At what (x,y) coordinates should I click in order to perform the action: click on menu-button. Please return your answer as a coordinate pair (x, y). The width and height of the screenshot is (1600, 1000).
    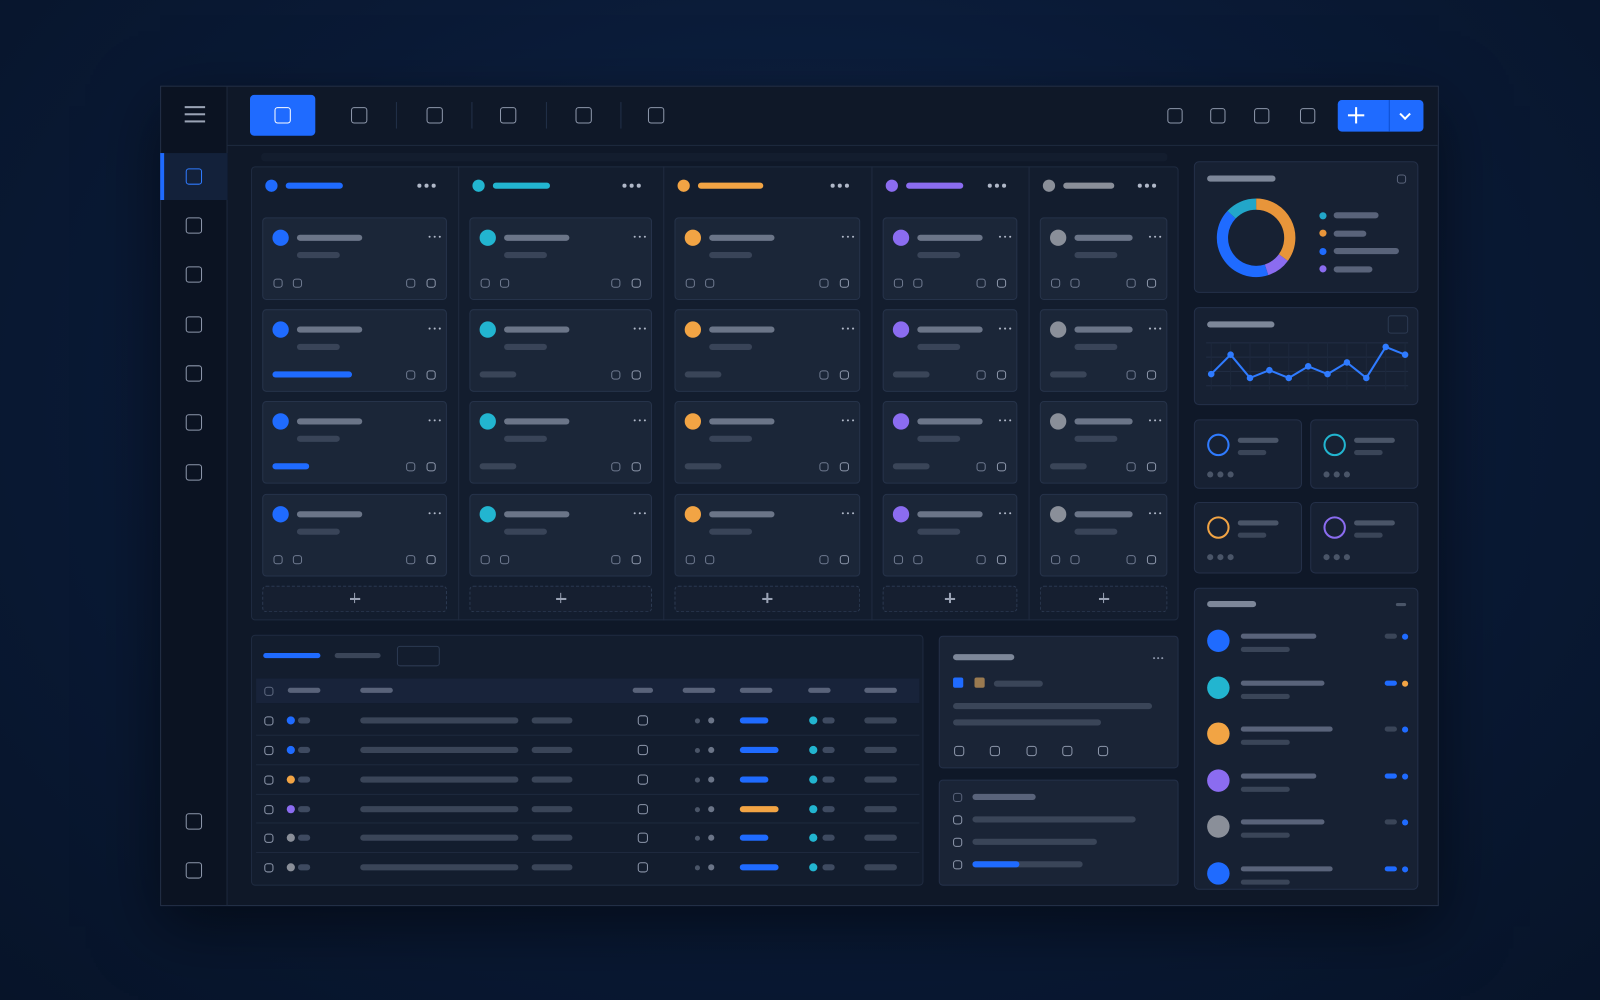
    Looking at the image, I should click on (195, 114).